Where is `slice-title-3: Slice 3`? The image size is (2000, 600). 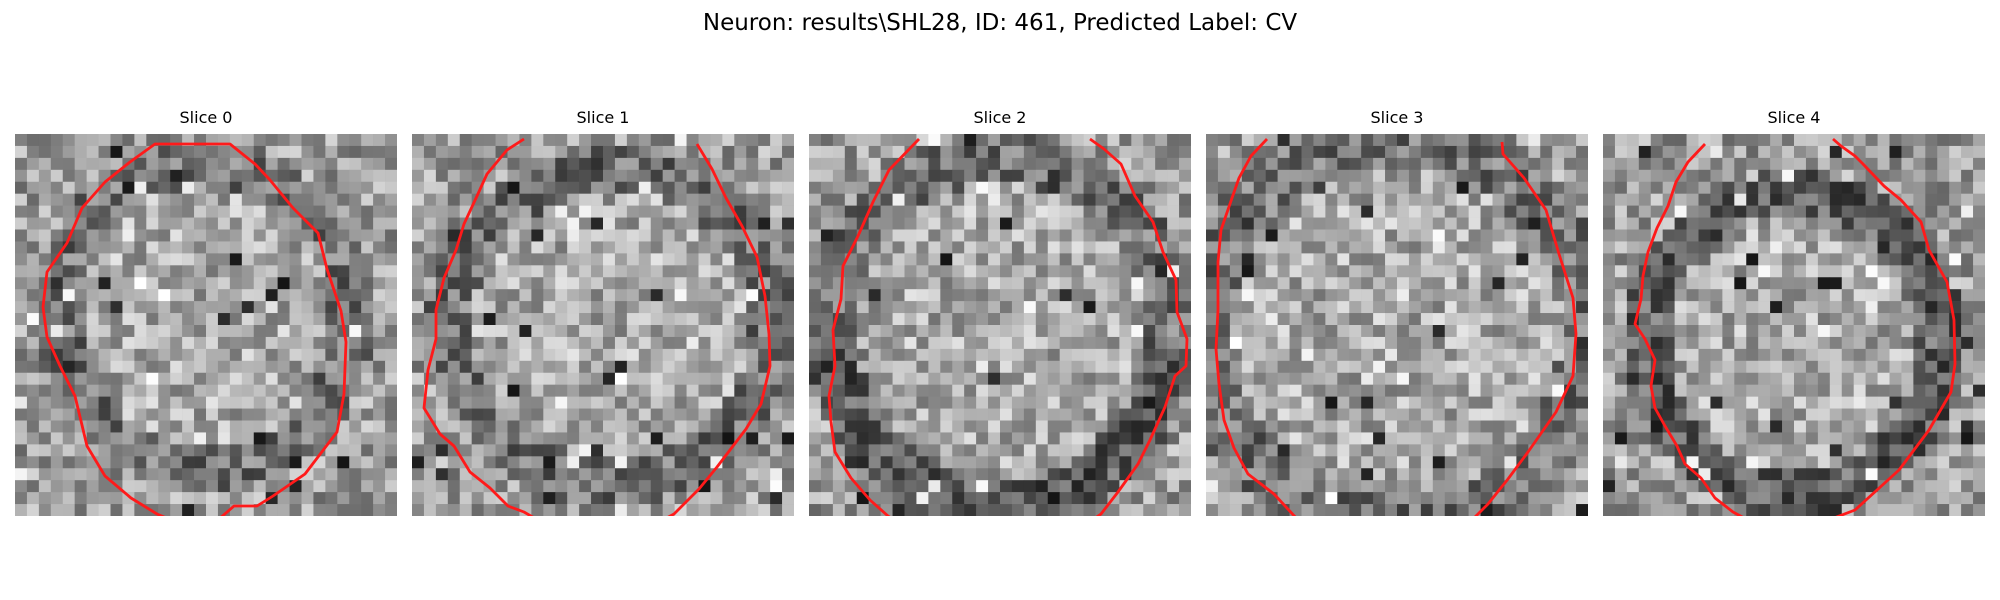
slice-title-3: Slice 3 is located at coordinates (1397, 117).